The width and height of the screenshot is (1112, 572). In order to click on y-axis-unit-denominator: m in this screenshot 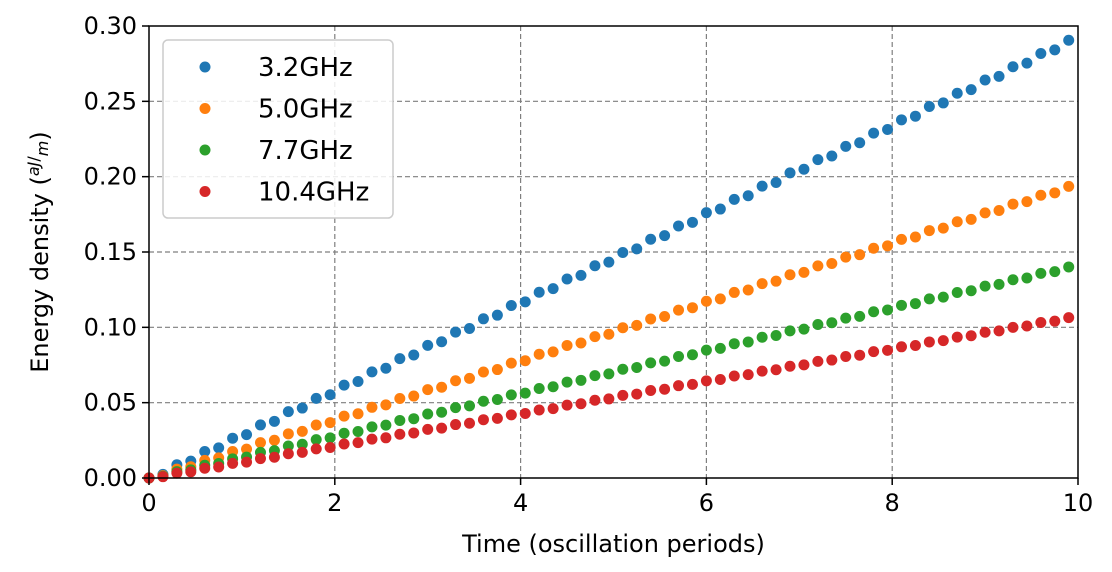, I will do `click(42, 149)`.